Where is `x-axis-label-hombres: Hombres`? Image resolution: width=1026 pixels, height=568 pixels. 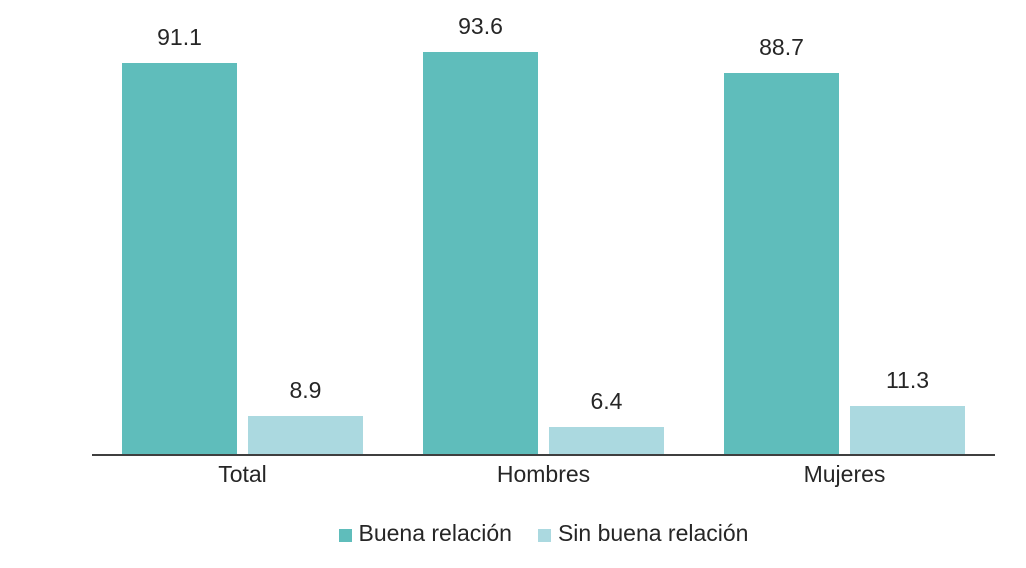 x-axis-label-hombres: Hombres is located at coordinates (543, 474).